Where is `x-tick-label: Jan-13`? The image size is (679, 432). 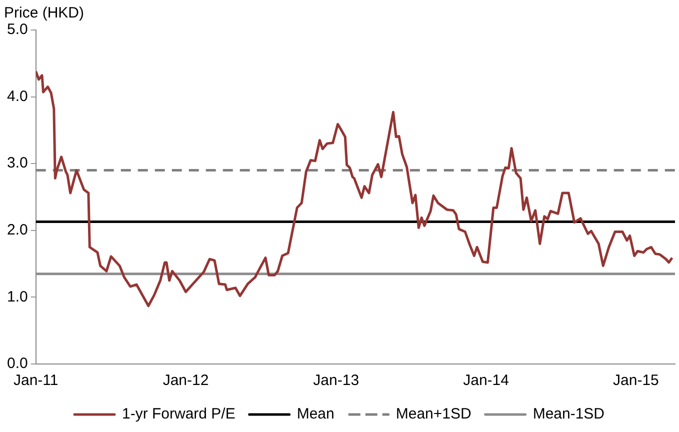
x-tick-label: Jan-13 is located at coordinates (336, 381).